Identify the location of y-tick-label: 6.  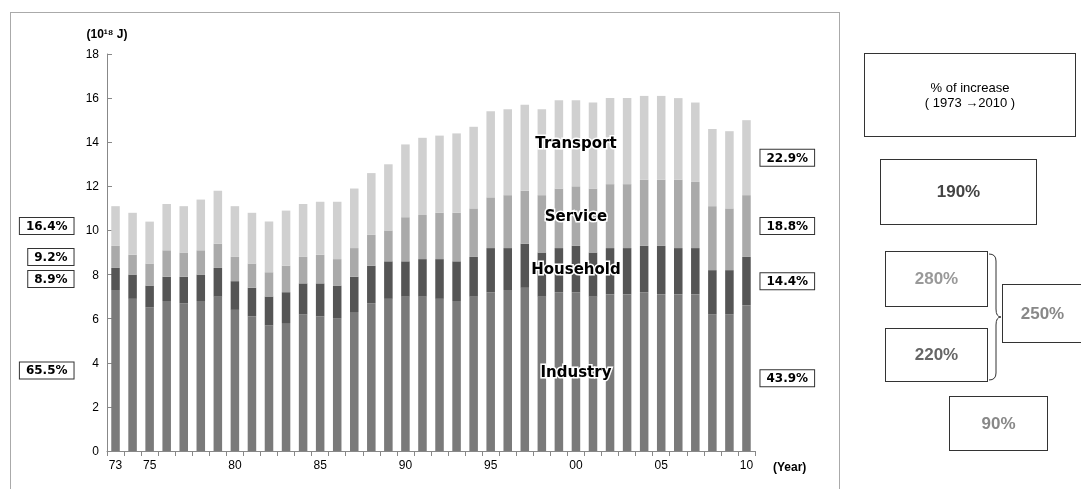
(96, 318).